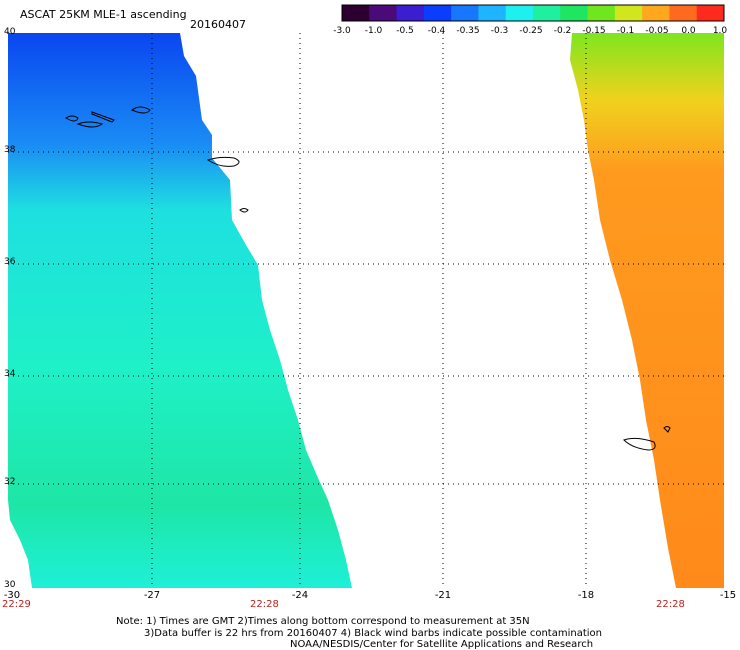 This screenshot has height=650, width=740. I want to click on lat-tick-32: 32, so click(10, 482).